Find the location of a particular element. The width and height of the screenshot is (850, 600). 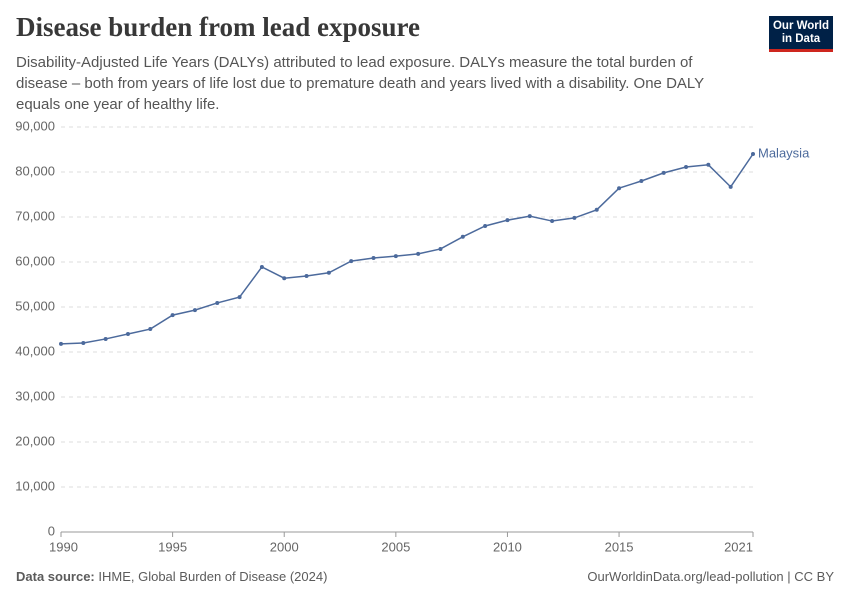

logo-line: in Data is located at coordinates (801, 39).